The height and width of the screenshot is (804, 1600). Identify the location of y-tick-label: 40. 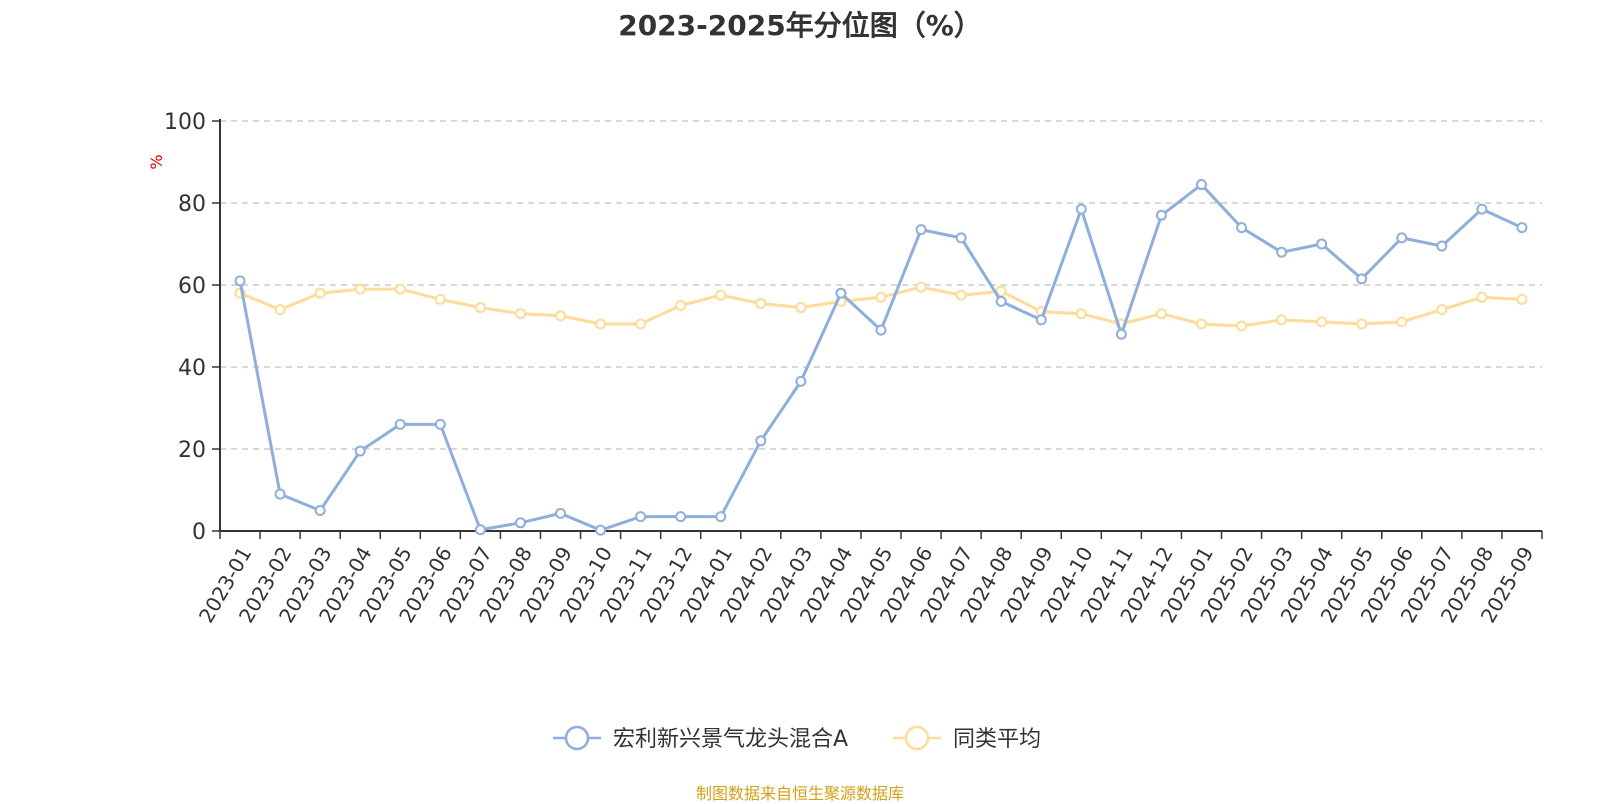
(192, 368).